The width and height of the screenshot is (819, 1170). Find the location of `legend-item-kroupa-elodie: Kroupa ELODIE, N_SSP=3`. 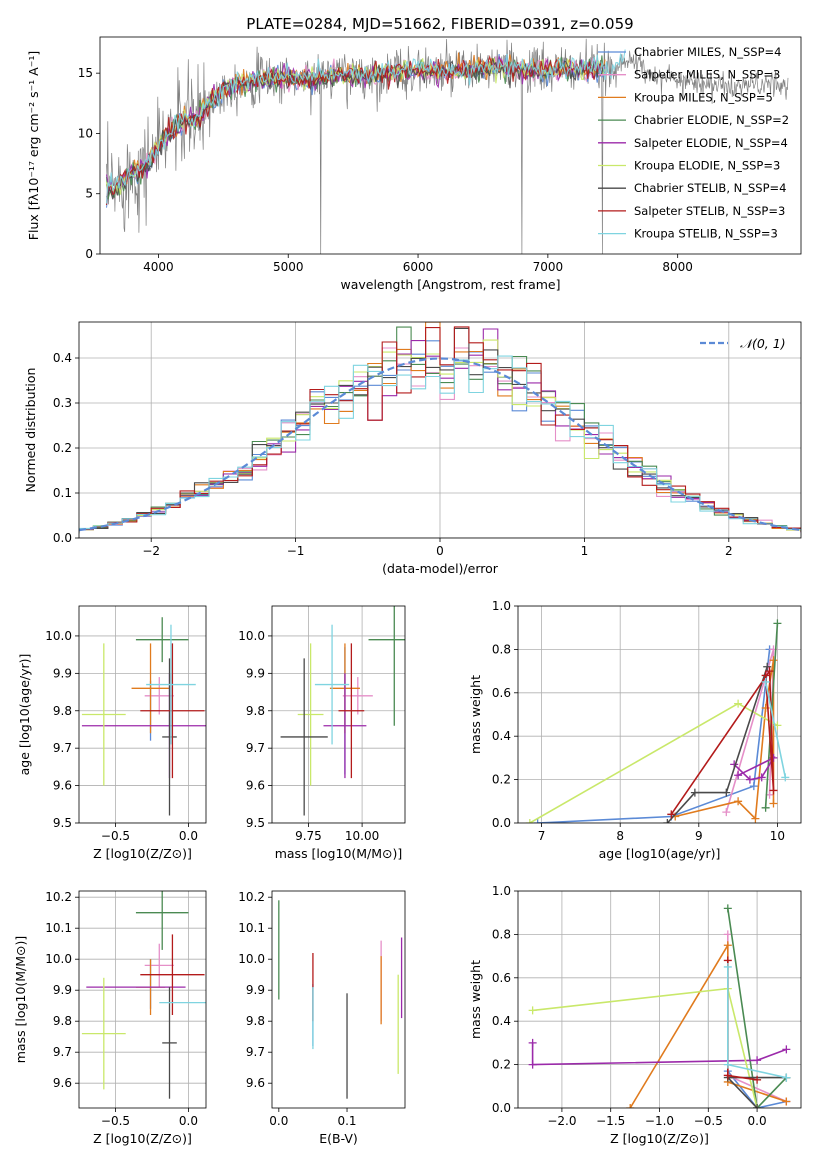

legend-item-kroupa-elodie: Kroupa ELODIE, N_SSP=3 is located at coordinates (689, 166).